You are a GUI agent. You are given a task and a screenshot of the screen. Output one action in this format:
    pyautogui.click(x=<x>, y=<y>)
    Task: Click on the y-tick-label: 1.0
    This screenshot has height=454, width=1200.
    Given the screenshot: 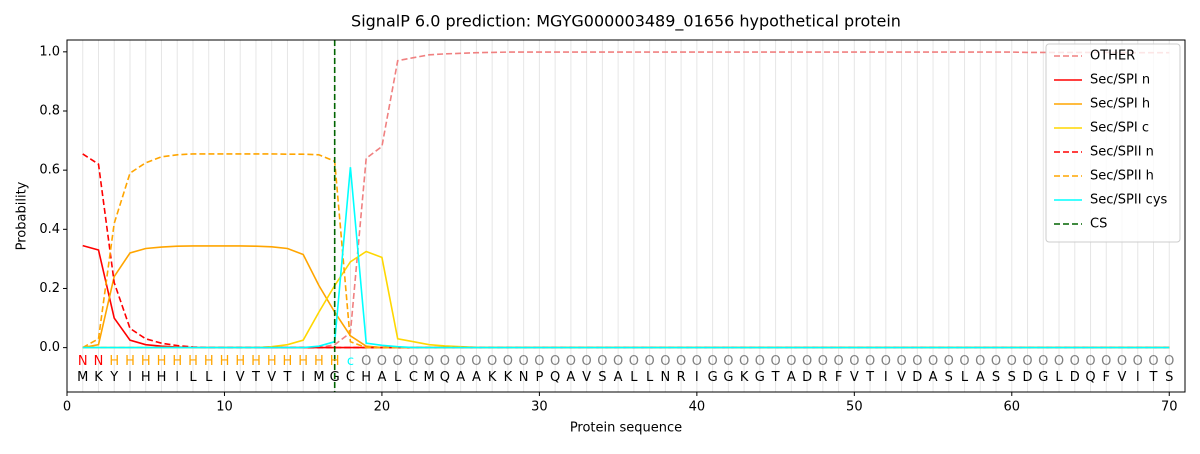 What is the action you would take?
    pyautogui.click(x=49, y=51)
    